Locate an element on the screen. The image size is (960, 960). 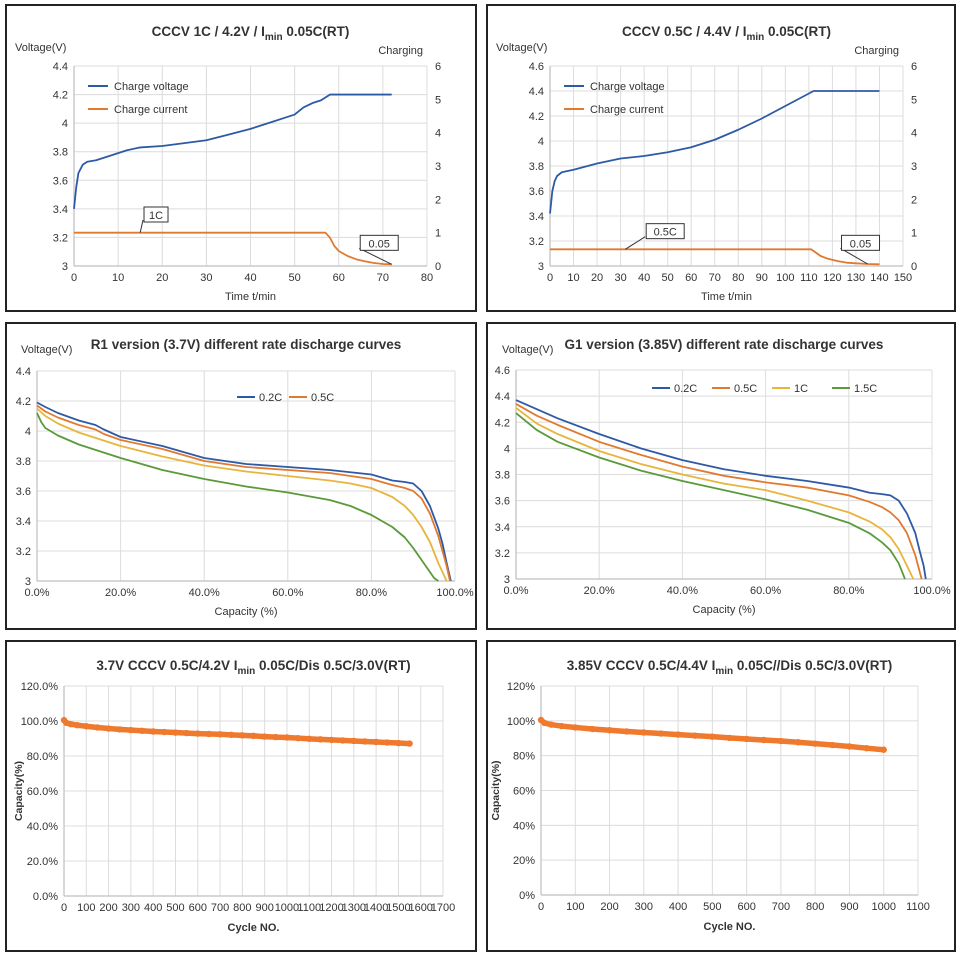
y2-tick-label: 1 is located at coordinates (438, 234).